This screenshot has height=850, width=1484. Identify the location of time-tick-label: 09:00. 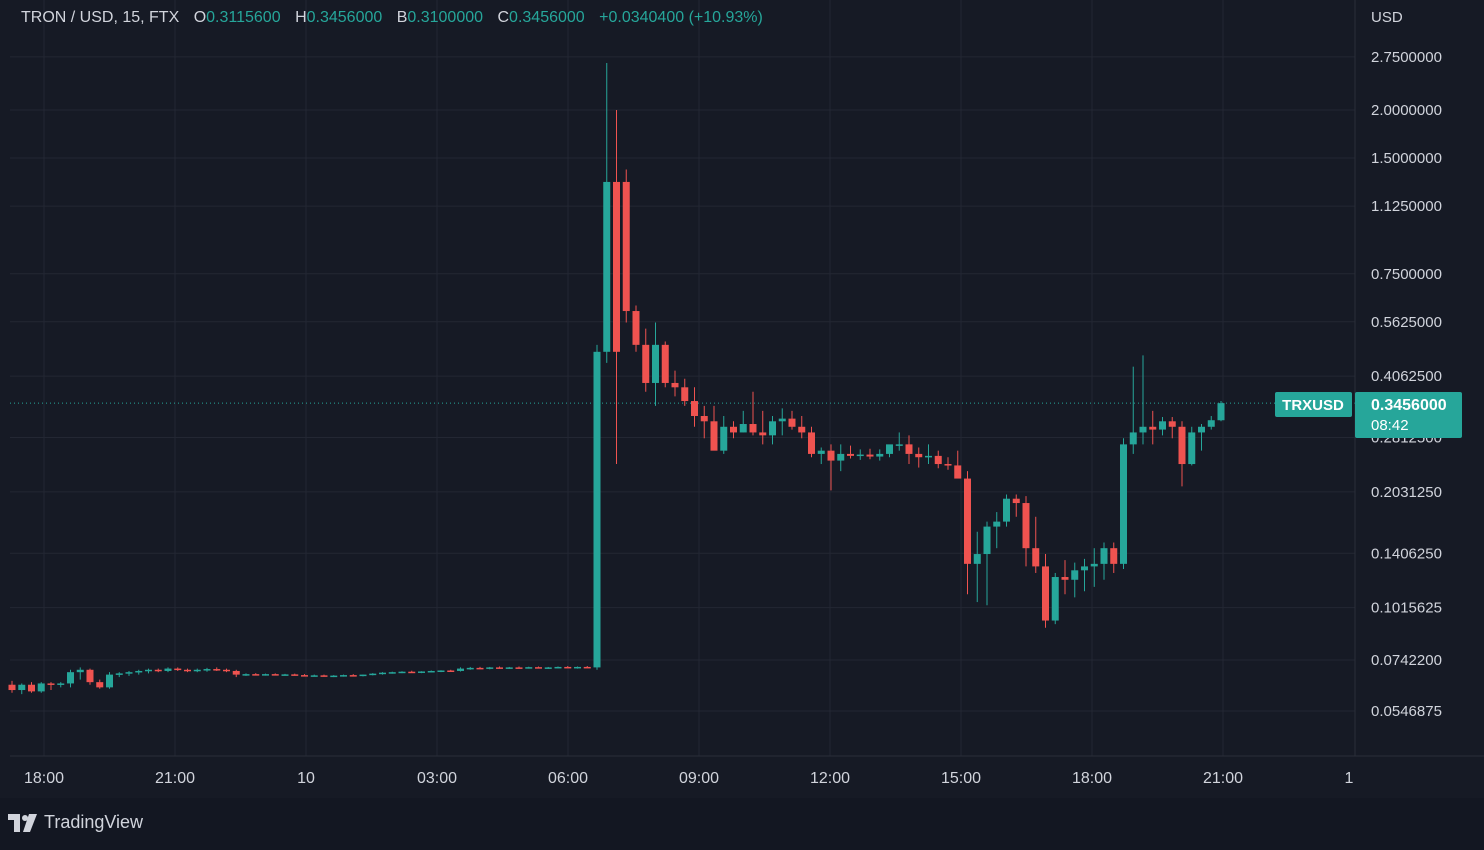
(699, 778).